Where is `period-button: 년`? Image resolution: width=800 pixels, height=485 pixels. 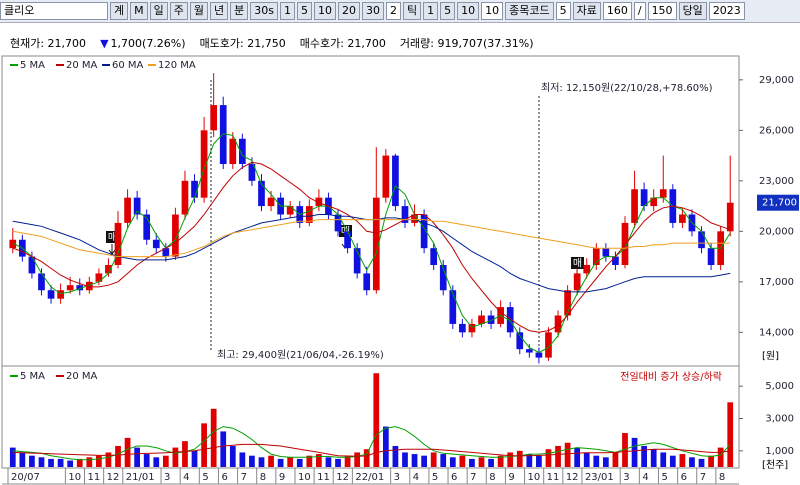 period-button: 년 is located at coordinates (219, 11).